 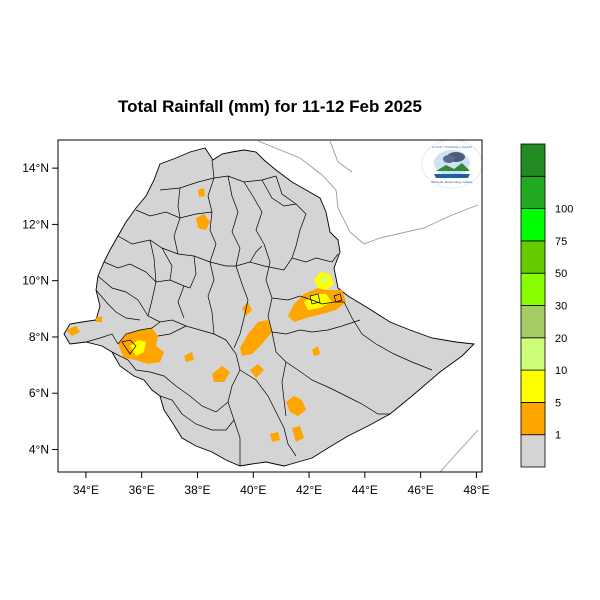 What do you see at coordinates (316, 351) in the screenshot?
I see `rain-patch-east-small` at bounding box center [316, 351].